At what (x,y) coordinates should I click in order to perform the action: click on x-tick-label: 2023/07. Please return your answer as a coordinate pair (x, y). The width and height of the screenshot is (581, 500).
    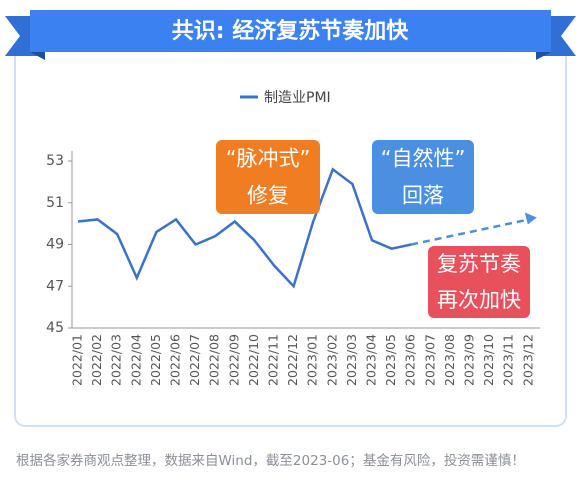
    Looking at the image, I should click on (429, 360).